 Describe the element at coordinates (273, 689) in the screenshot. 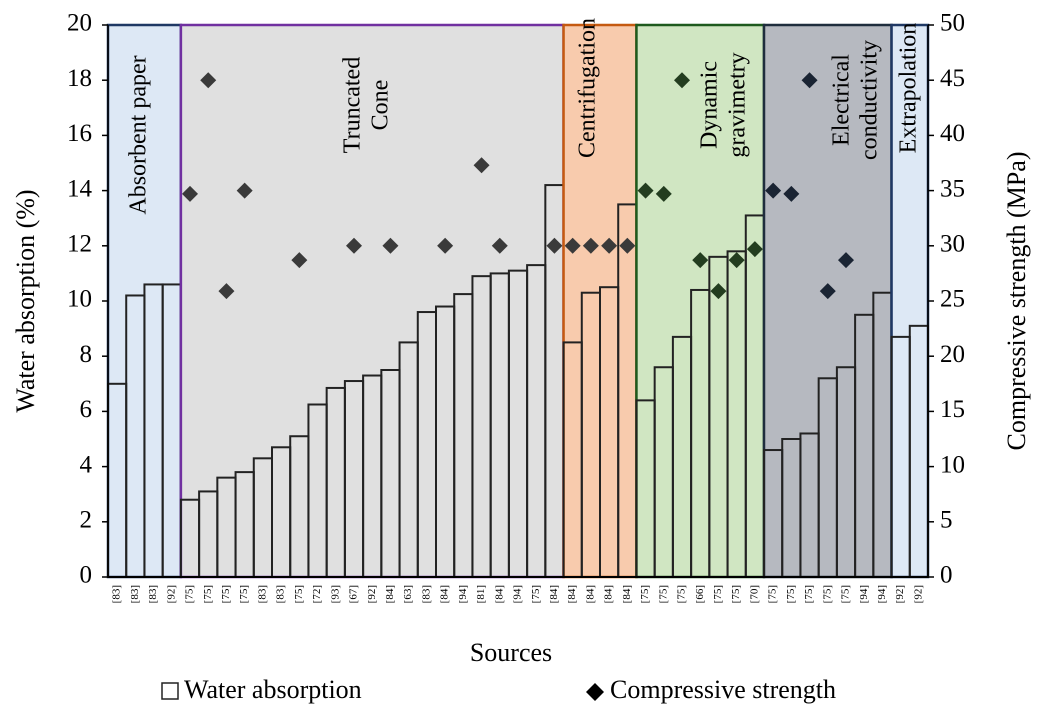

I see `legend-label: Water absorption` at that location.